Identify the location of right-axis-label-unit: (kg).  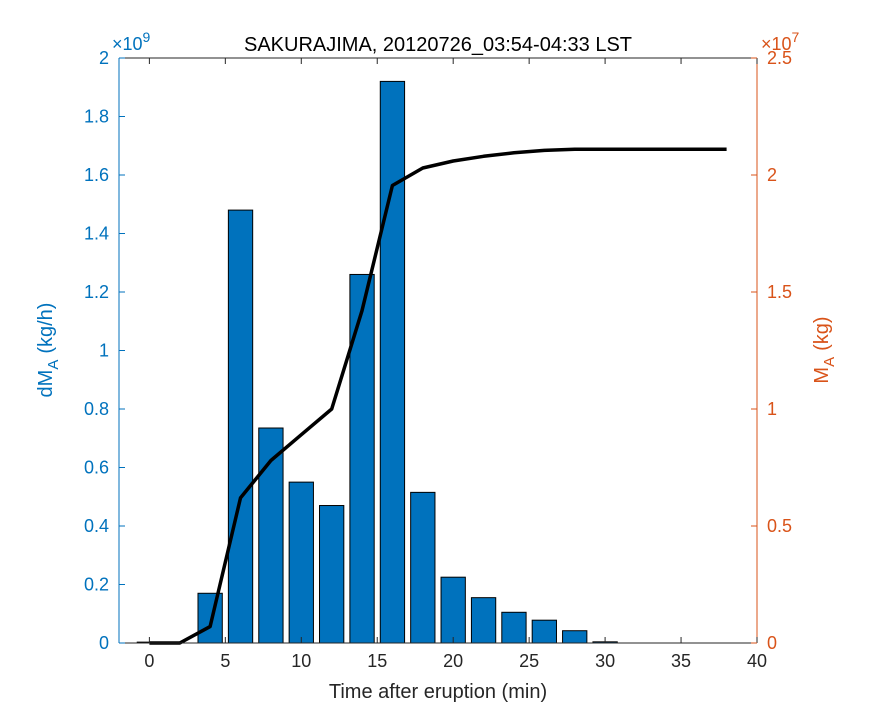
(822, 333).